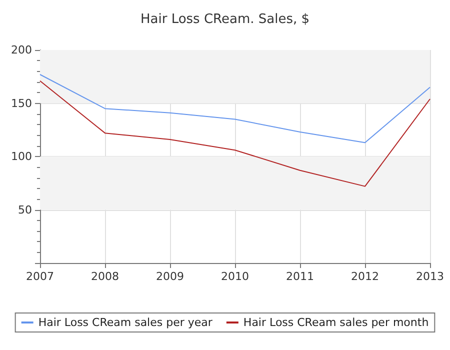 The image size is (450, 350). Describe the element at coordinates (21, 156) in the screenshot. I see `y-tick-label: 100` at that location.